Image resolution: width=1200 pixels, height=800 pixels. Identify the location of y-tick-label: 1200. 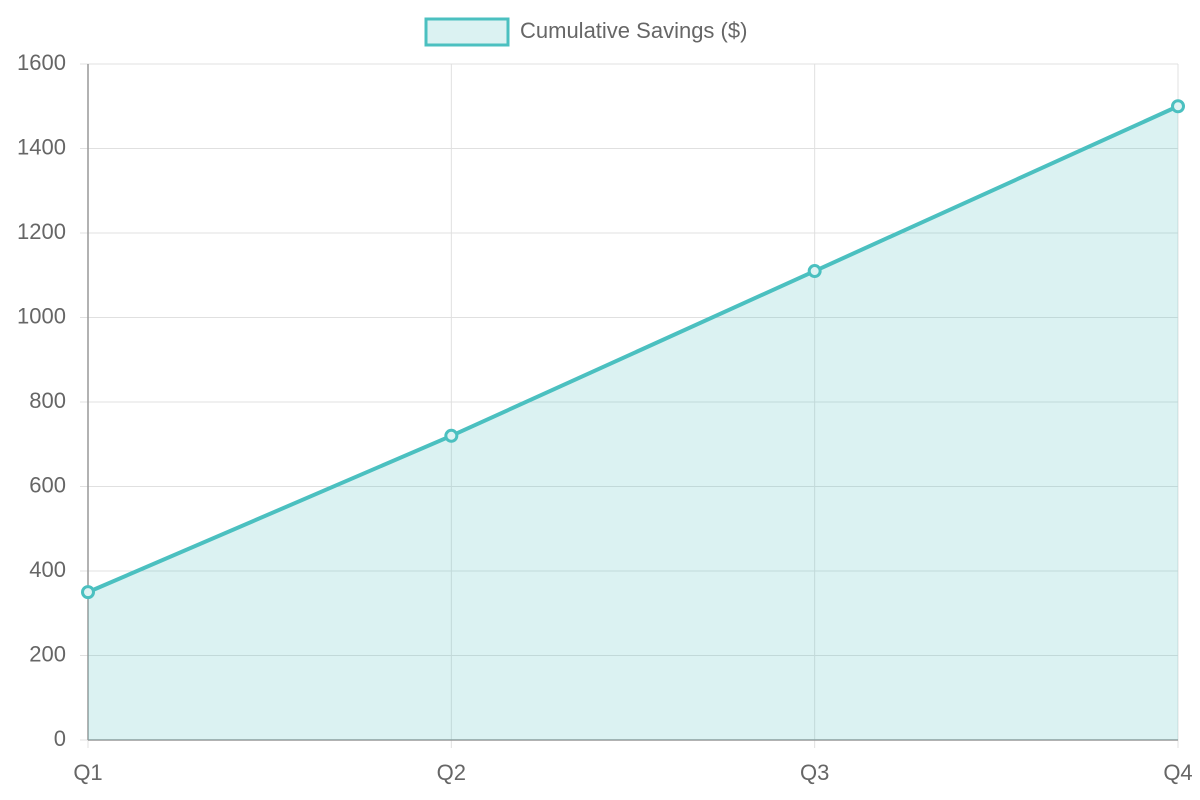
(41, 231).